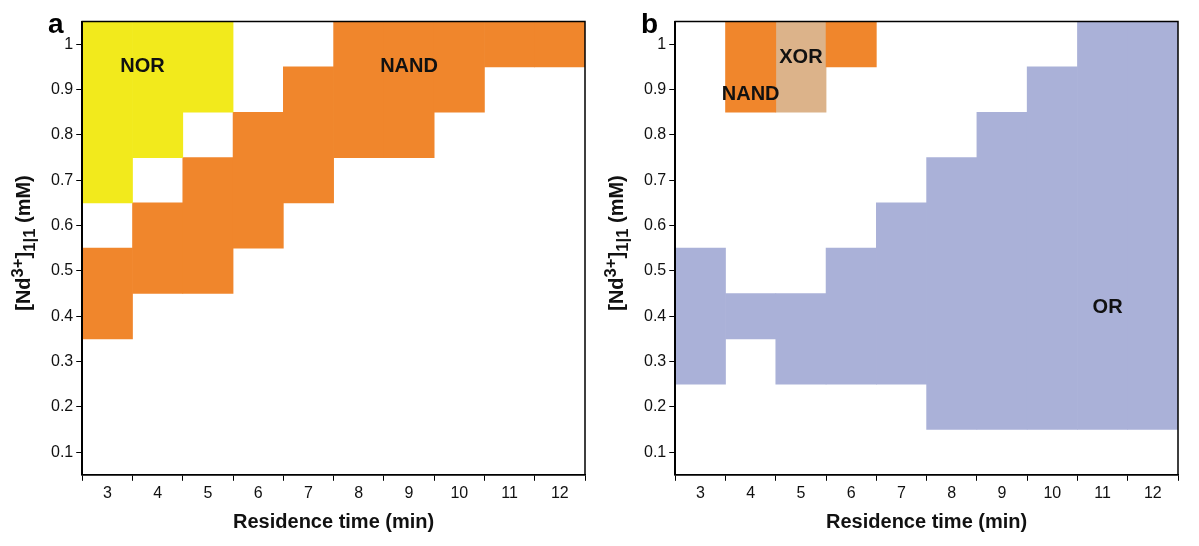  Describe the element at coordinates (56, 23) in the screenshot. I see `chart-title: a` at that location.